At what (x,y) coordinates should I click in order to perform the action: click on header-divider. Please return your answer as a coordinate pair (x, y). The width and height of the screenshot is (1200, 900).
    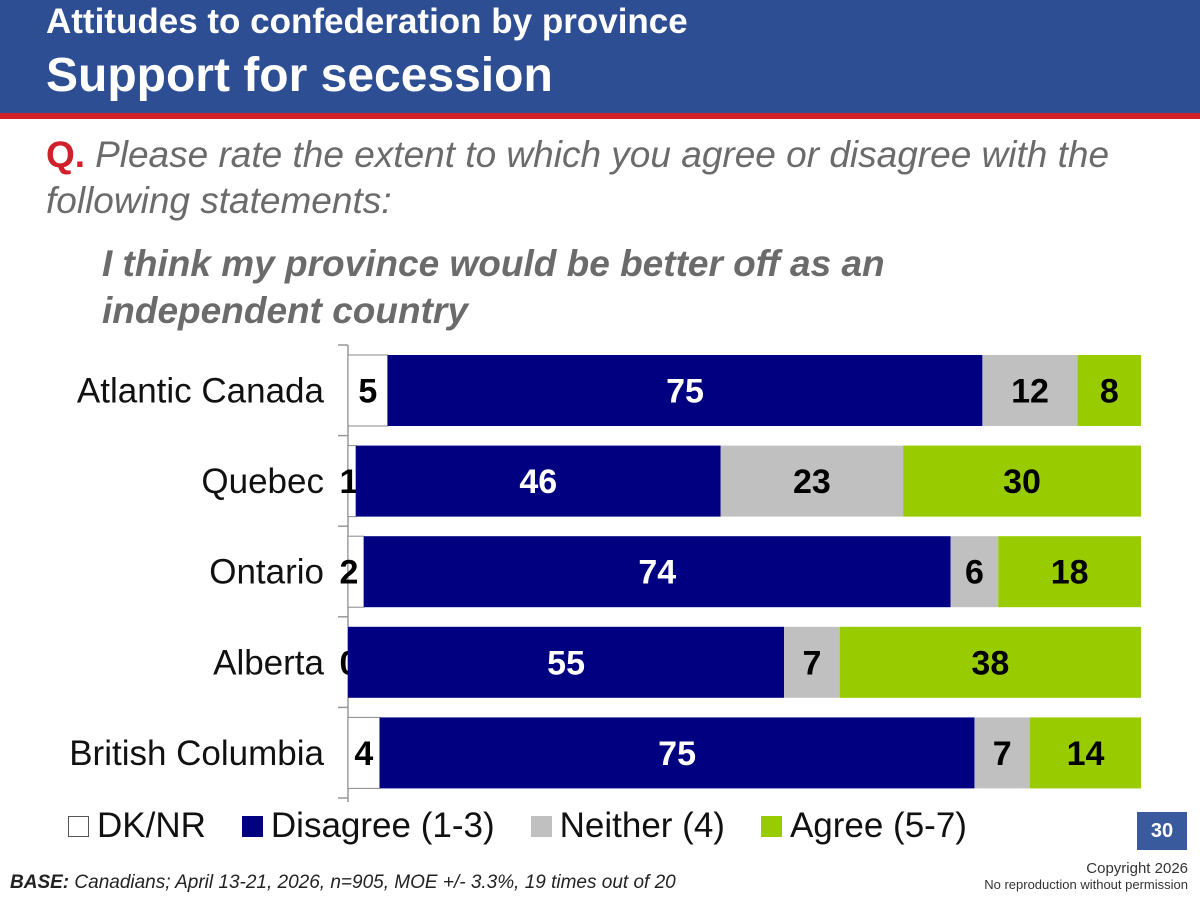
    Looking at the image, I should click on (600, 116).